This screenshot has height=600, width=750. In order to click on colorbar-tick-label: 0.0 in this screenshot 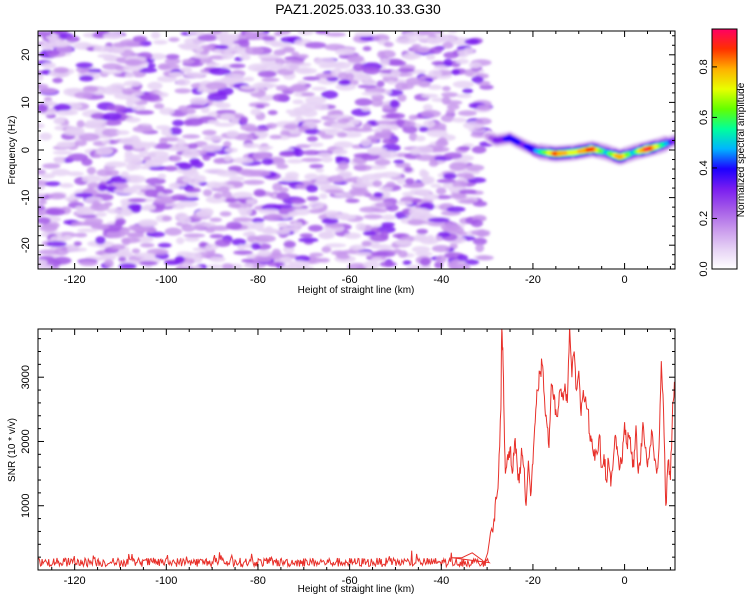, I will do `click(704, 268)`.